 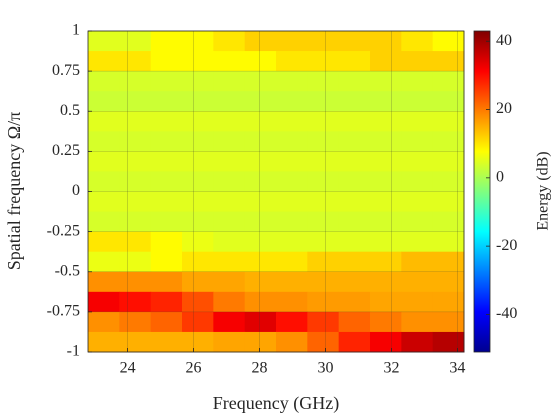 What do you see at coordinates (325, 368) in the screenshot?
I see `x-tick-label: 30` at bounding box center [325, 368].